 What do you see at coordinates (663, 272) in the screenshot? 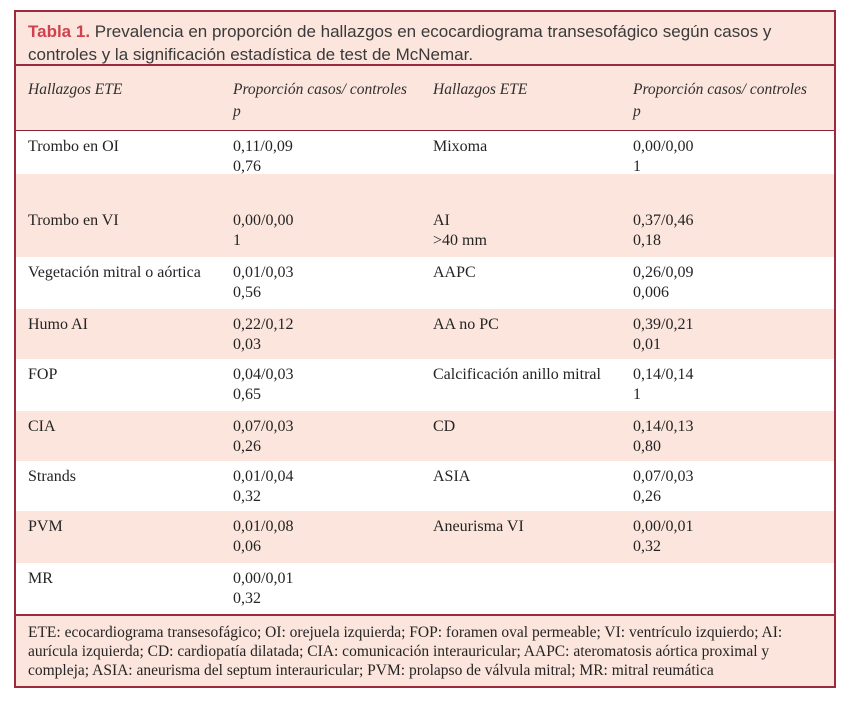
I see `proportion-value: 0,26/0,09` at bounding box center [663, 272].